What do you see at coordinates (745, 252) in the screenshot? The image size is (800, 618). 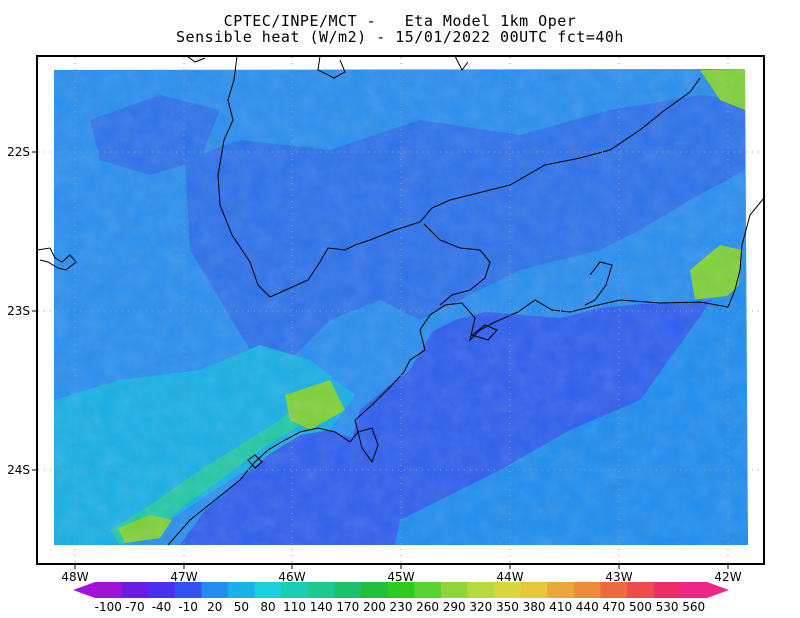 I see `coastline-east` at bounding box center [745, 252].